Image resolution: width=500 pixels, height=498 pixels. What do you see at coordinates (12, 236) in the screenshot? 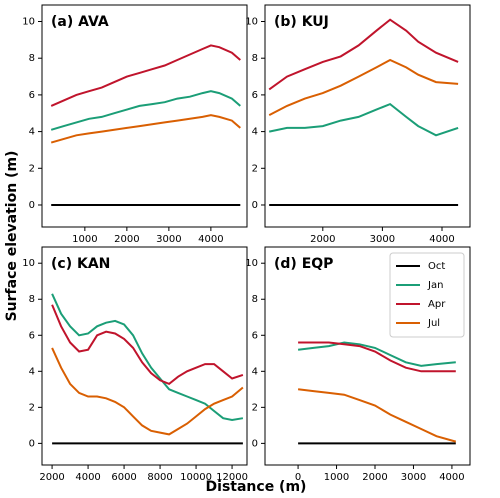
I see `y-axis-label: Surface elevation (m)` at bounding box center [12, 236].